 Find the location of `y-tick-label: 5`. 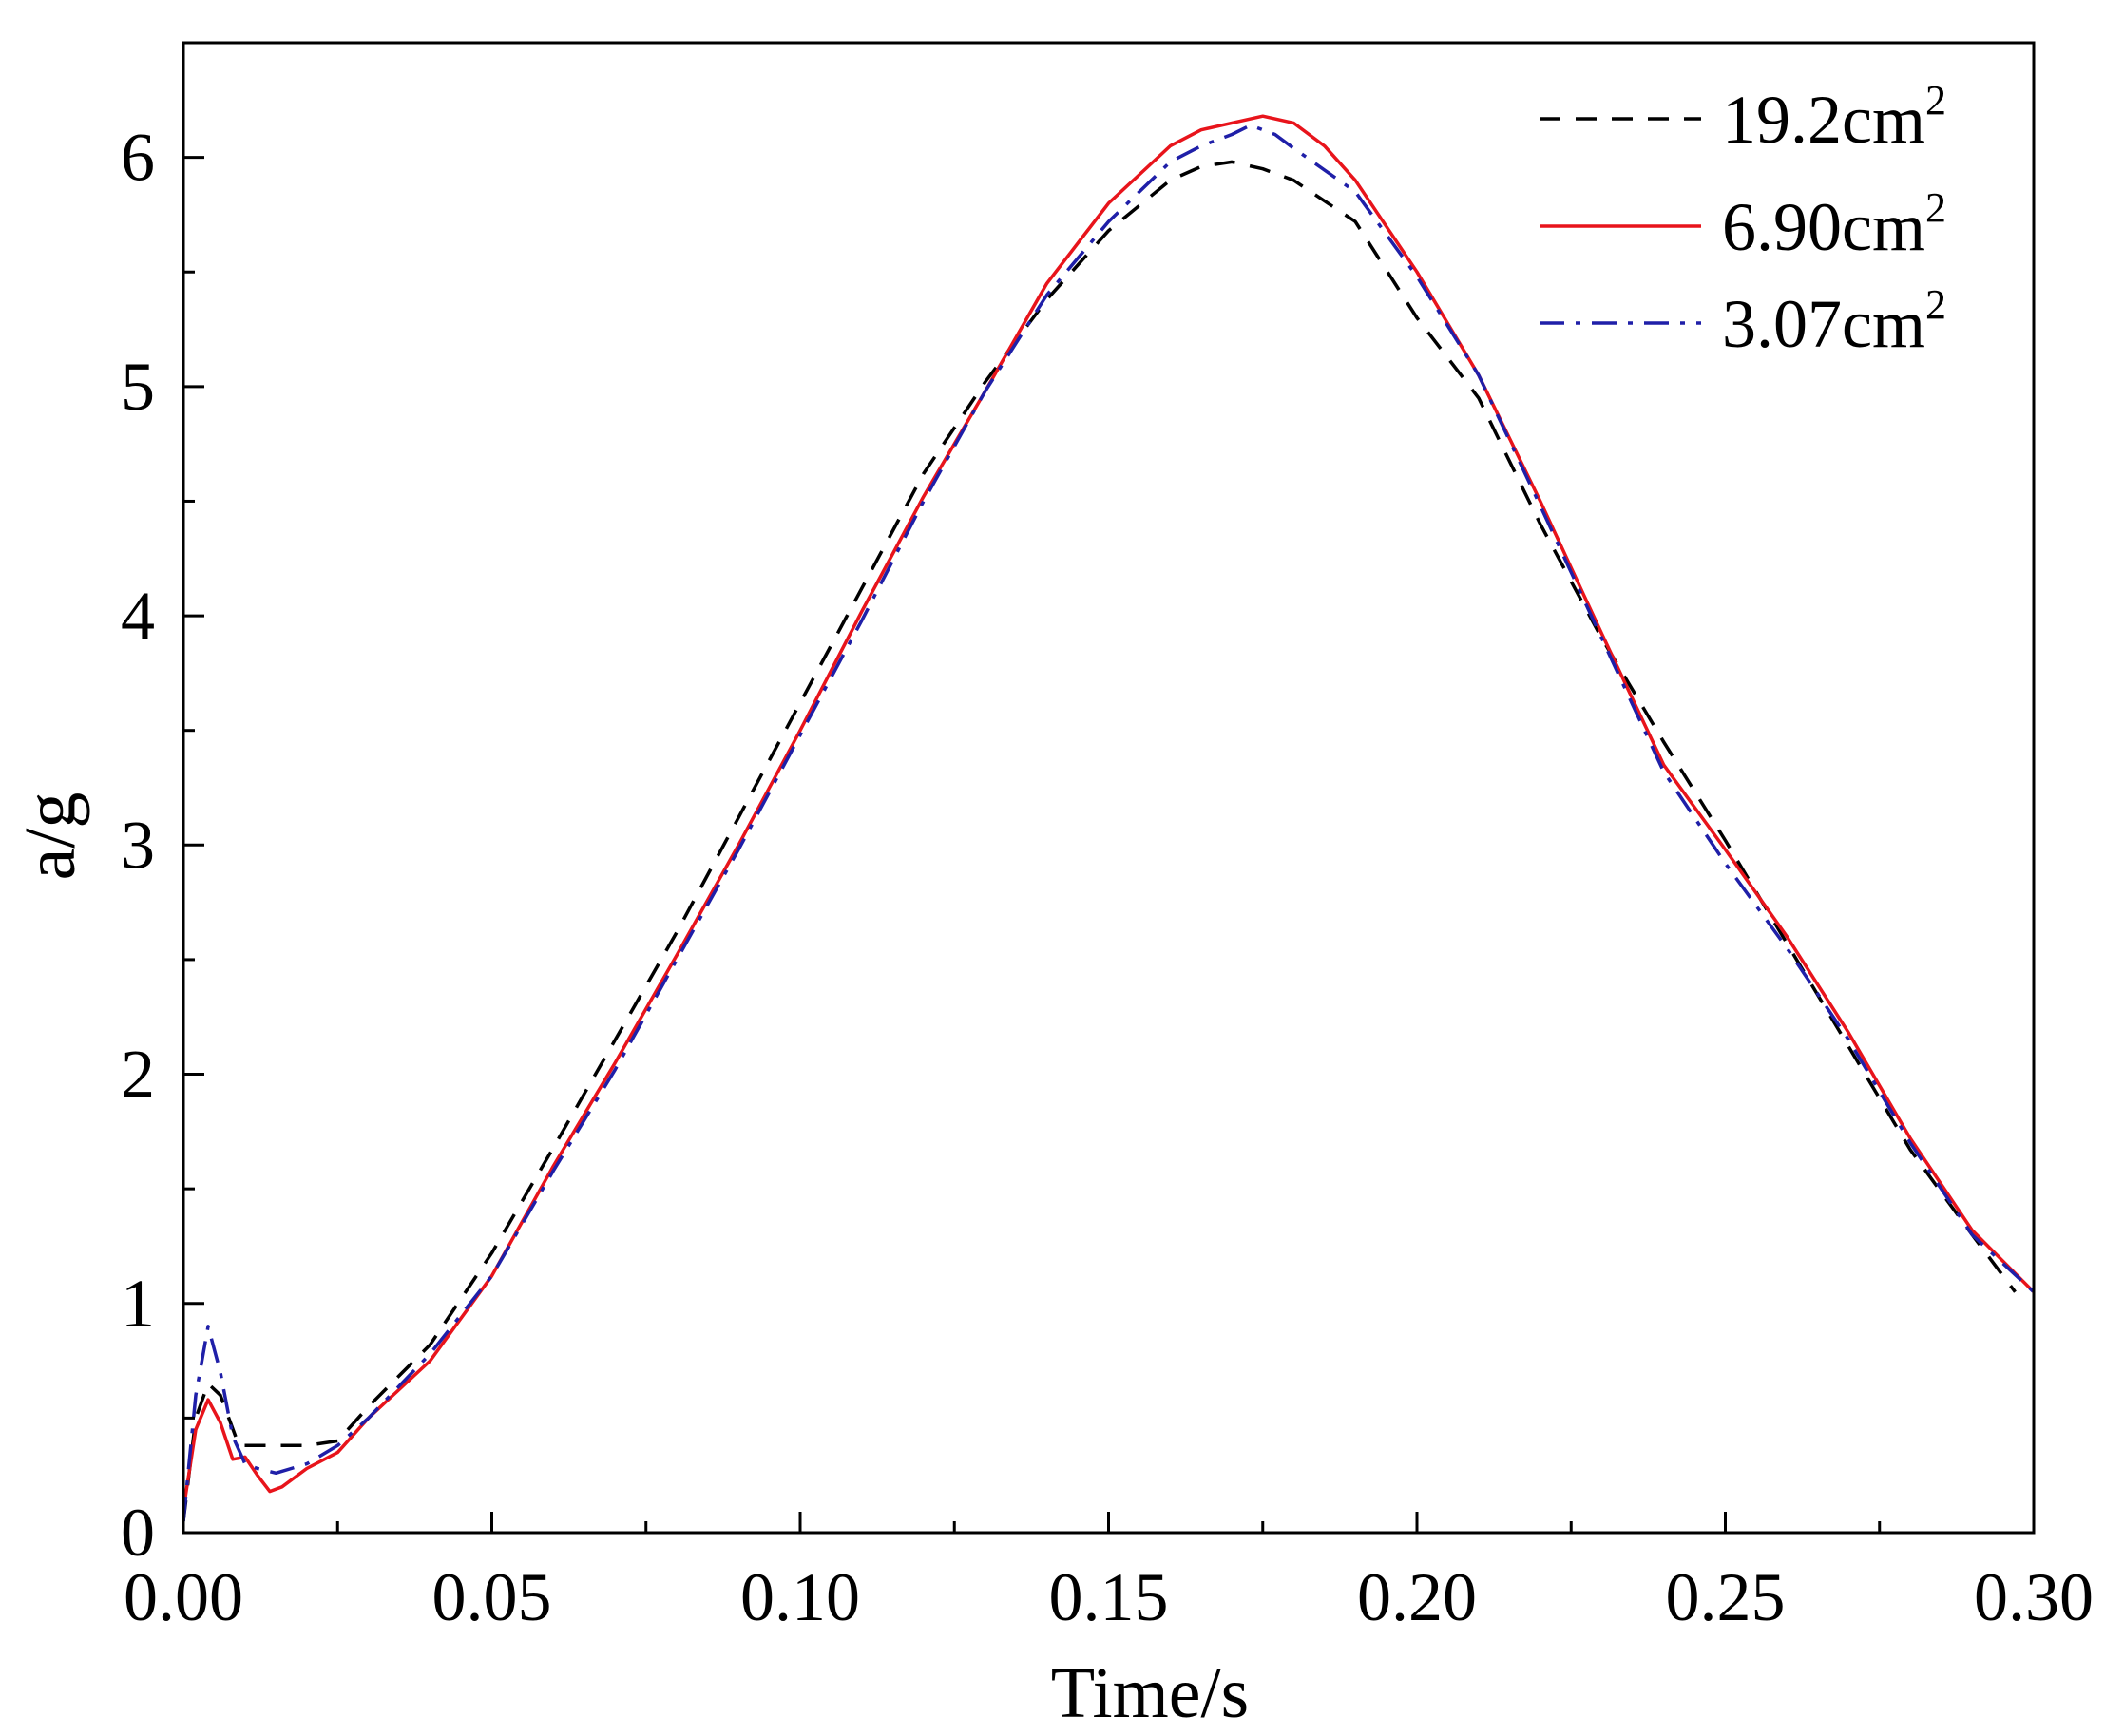

y-tick-label: 5 is located at coordinates (138, 387).